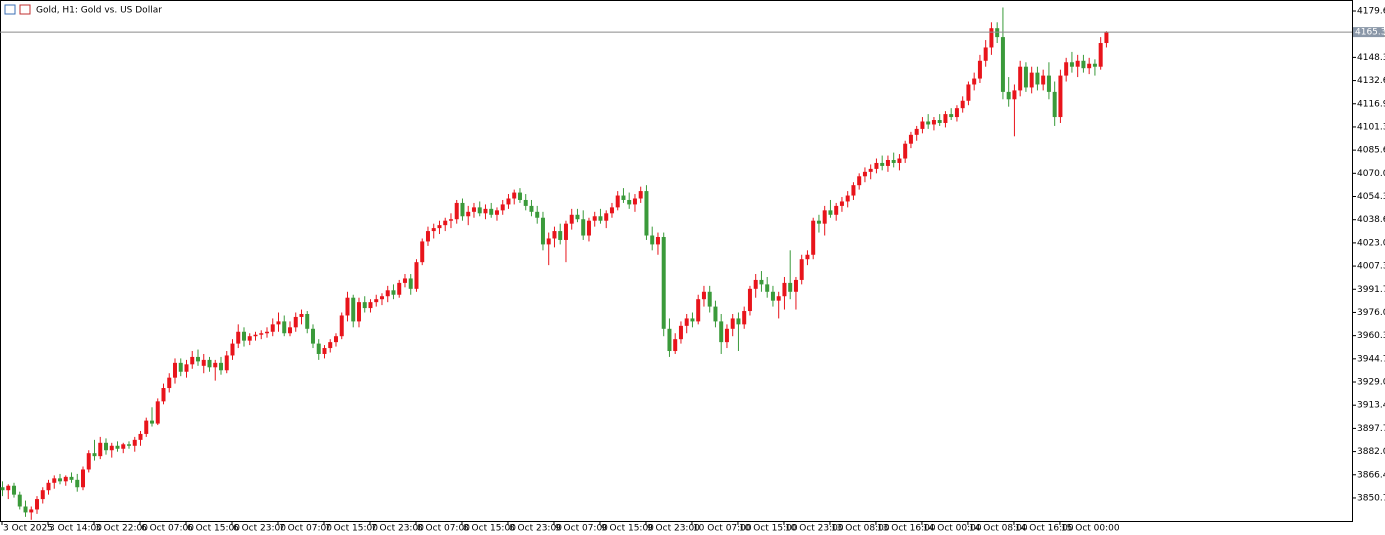  I want to click on x-tick-label: 3 Oct 22:00, so click(121, 529).